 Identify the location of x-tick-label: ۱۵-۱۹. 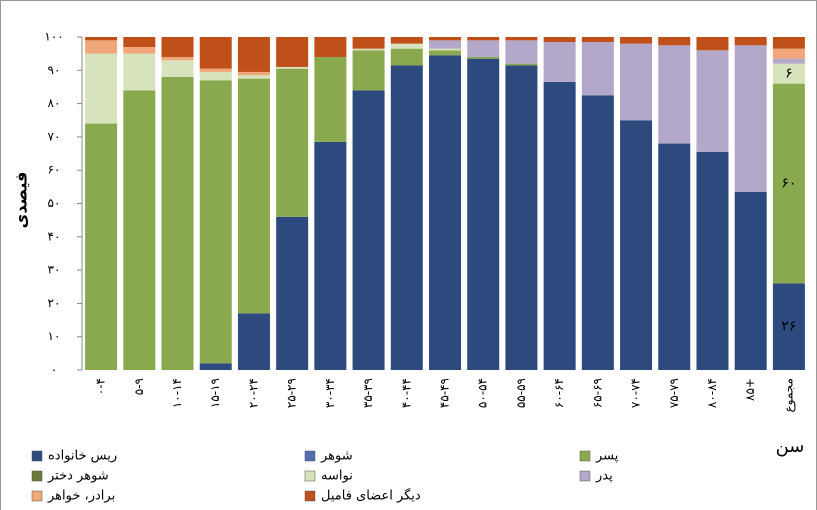
(215, 393).